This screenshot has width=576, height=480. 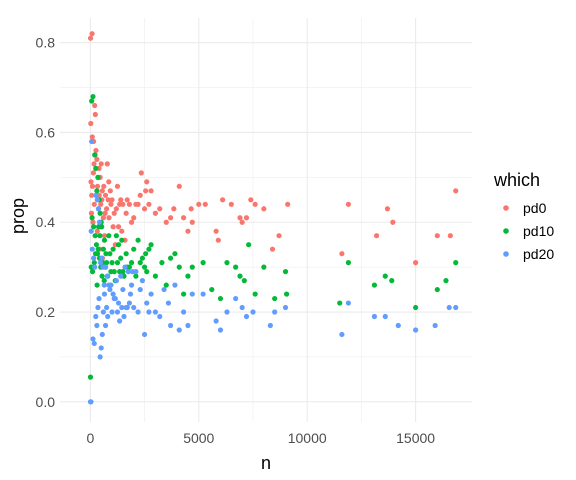 I want to click on y-tick-label: 0.8, so click(x=46, y=43).